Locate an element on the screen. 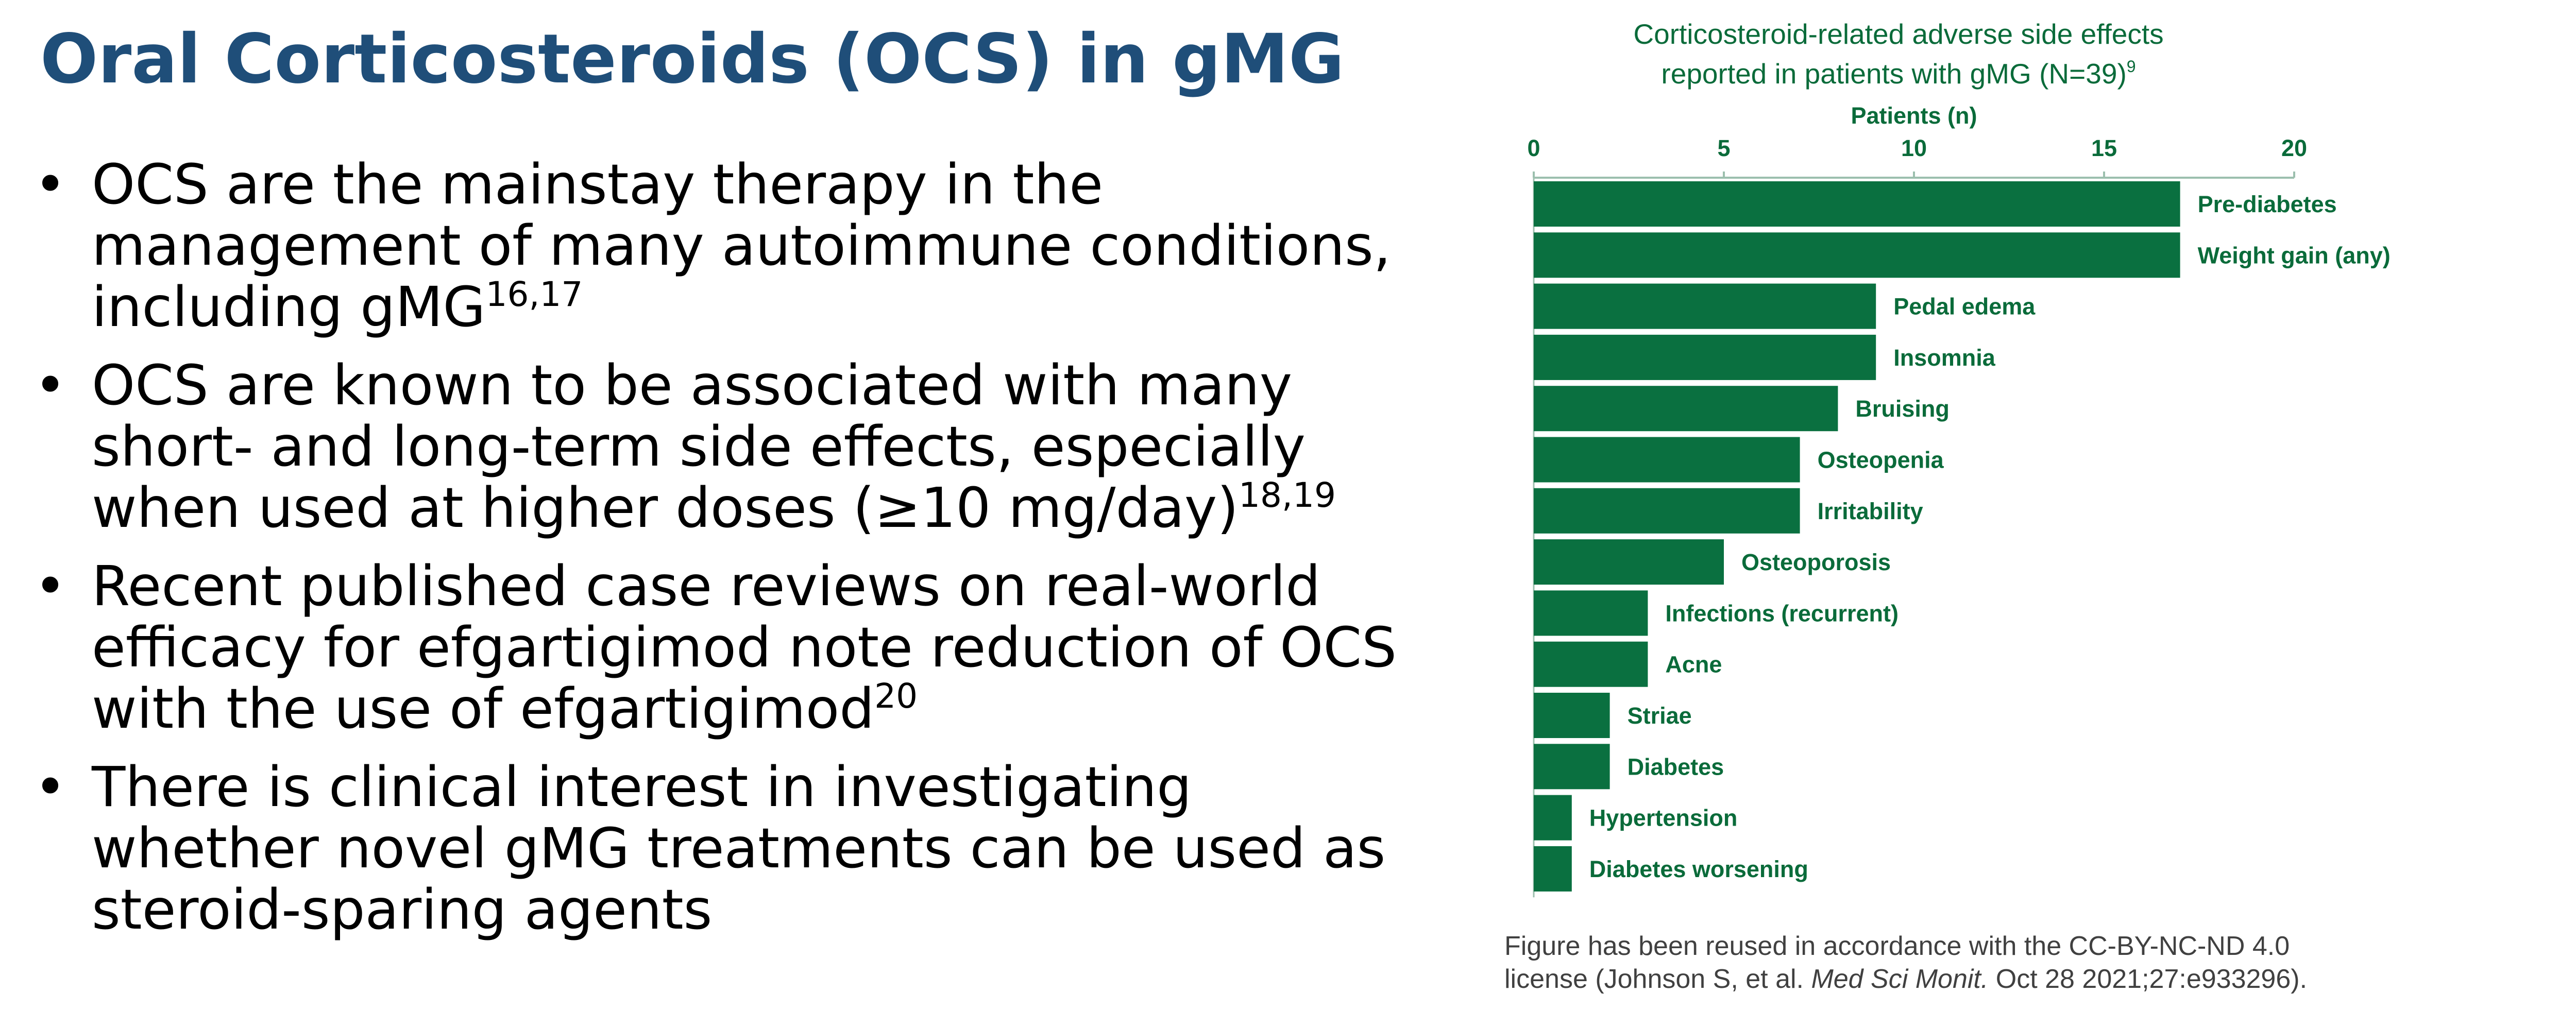 The width and height of the screenshot is (2576, 1010). bar-infections-recurrent is located at coordinates (1591, 613).